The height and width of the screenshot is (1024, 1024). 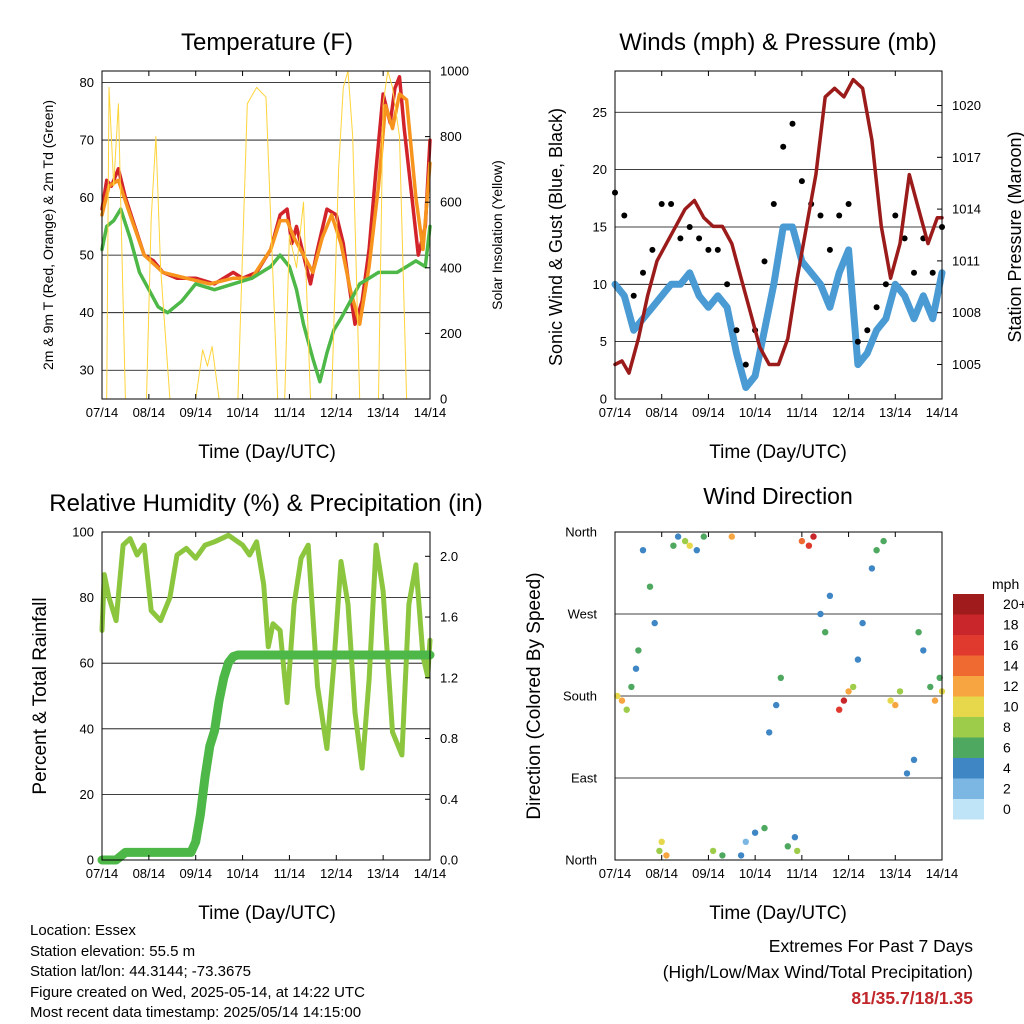 I want to click on winds-title: Winds (mph) & Pressure (mb), so click(x=777, y=42).